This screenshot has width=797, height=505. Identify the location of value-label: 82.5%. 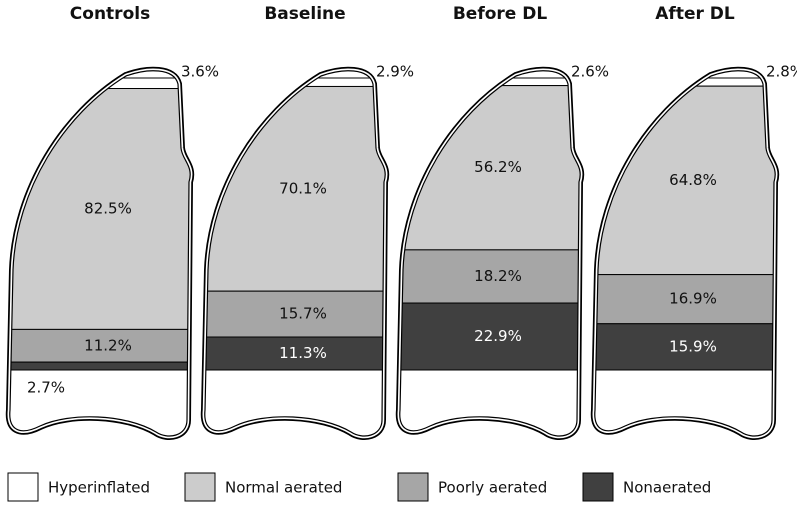
(108, 208).